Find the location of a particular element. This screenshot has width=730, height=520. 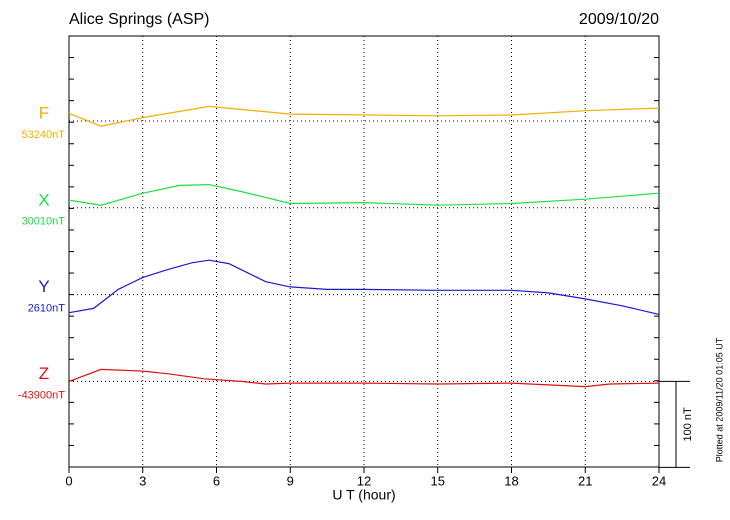

x-tick-label: 15 is located at coordinates (438, 480).